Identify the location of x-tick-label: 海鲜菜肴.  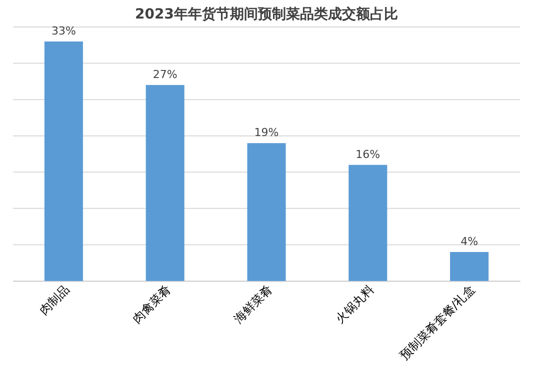
(253, 304).